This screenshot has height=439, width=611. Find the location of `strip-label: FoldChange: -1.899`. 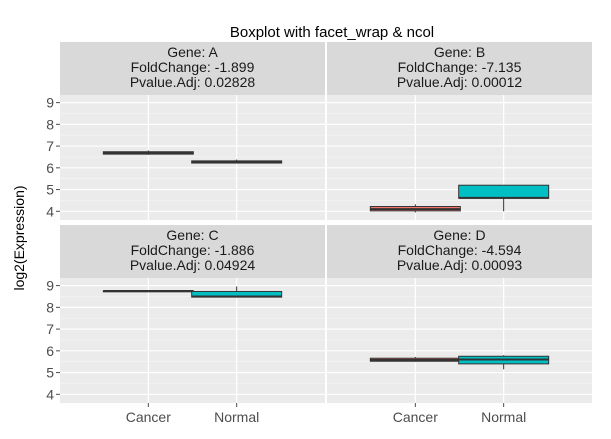

strip-label: FoldChange: -1.899 is located at coordinates (193, 67).